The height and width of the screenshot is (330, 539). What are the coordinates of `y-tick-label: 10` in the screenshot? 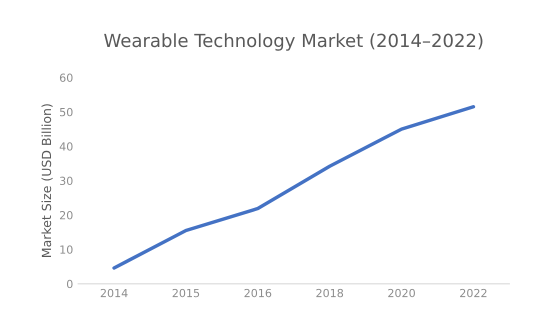 It's located at (66, 249).